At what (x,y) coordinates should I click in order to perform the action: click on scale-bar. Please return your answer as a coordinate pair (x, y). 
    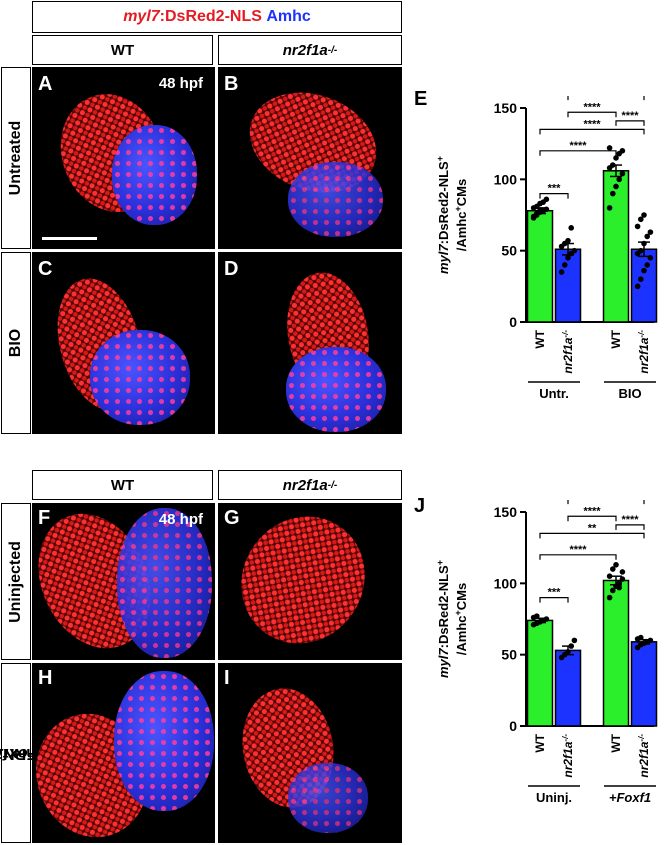
    Looking at the image, I should click on (69, 238).